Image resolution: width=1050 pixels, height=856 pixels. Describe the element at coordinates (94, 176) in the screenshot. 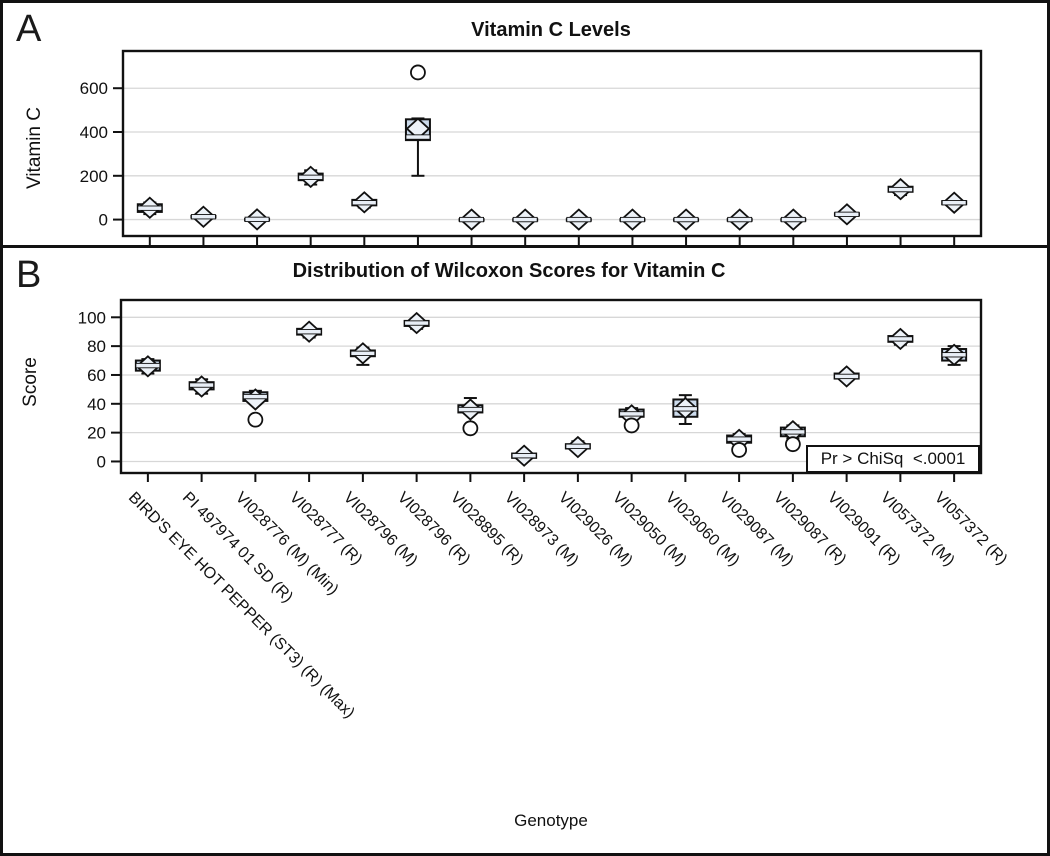

I see `y-tick-label: 200` at that location.